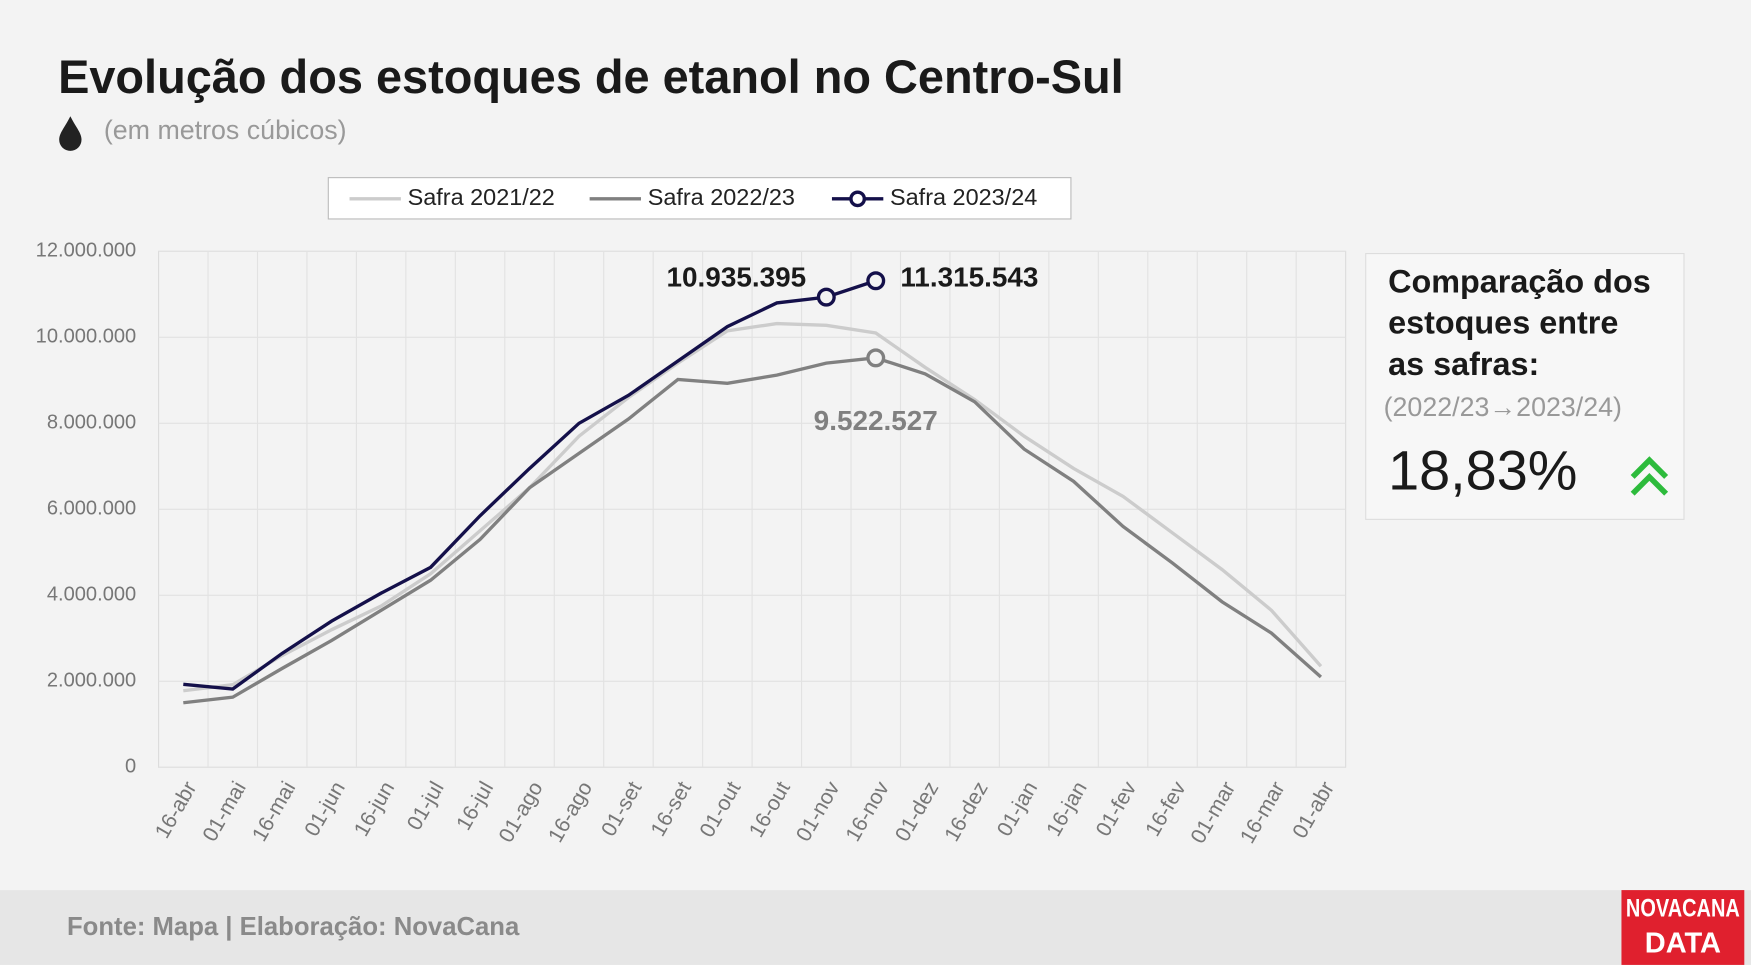 The image size is (1751, 965). What do you see at coordinates (1519, 281) in the screenshot?
I see `panel-line: Comparação dos` at bounding box center [1519, 281].